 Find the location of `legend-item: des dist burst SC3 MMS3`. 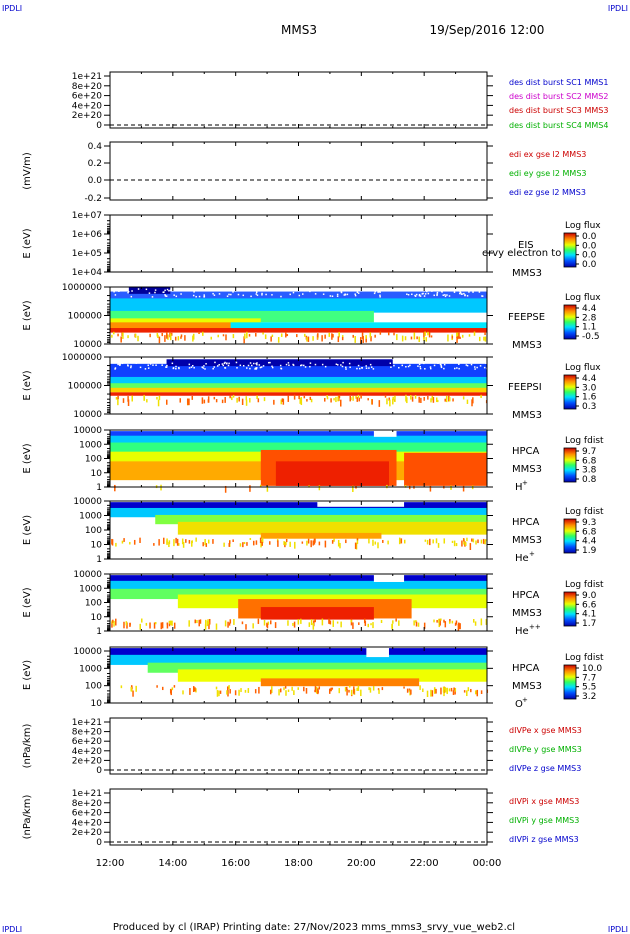

legend-item: des dist burst SC3 MMS3 is located at coordinates (558, 110).